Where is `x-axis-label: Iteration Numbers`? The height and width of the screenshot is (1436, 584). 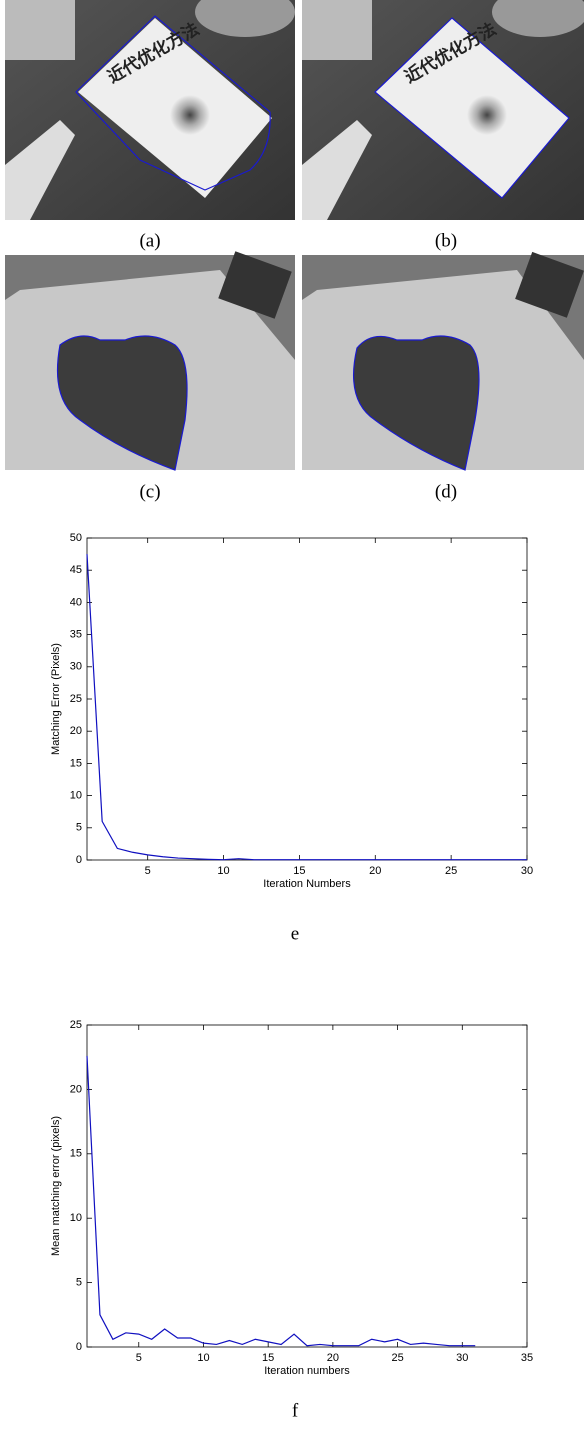
x-axis-label: Iteration Numbers is located at coordinates (307, 884).